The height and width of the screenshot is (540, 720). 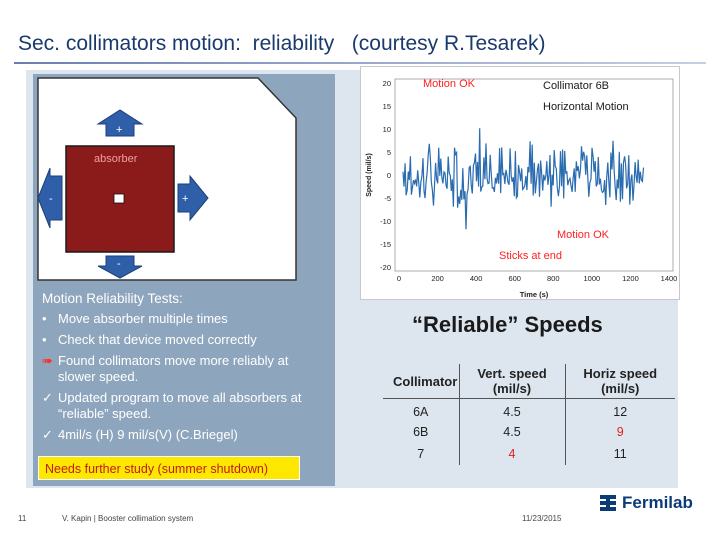 What do you see at coordinates (514, 278) in the screenshot?
I see `x-tick-label: 600` at bounding box center [514, 278].